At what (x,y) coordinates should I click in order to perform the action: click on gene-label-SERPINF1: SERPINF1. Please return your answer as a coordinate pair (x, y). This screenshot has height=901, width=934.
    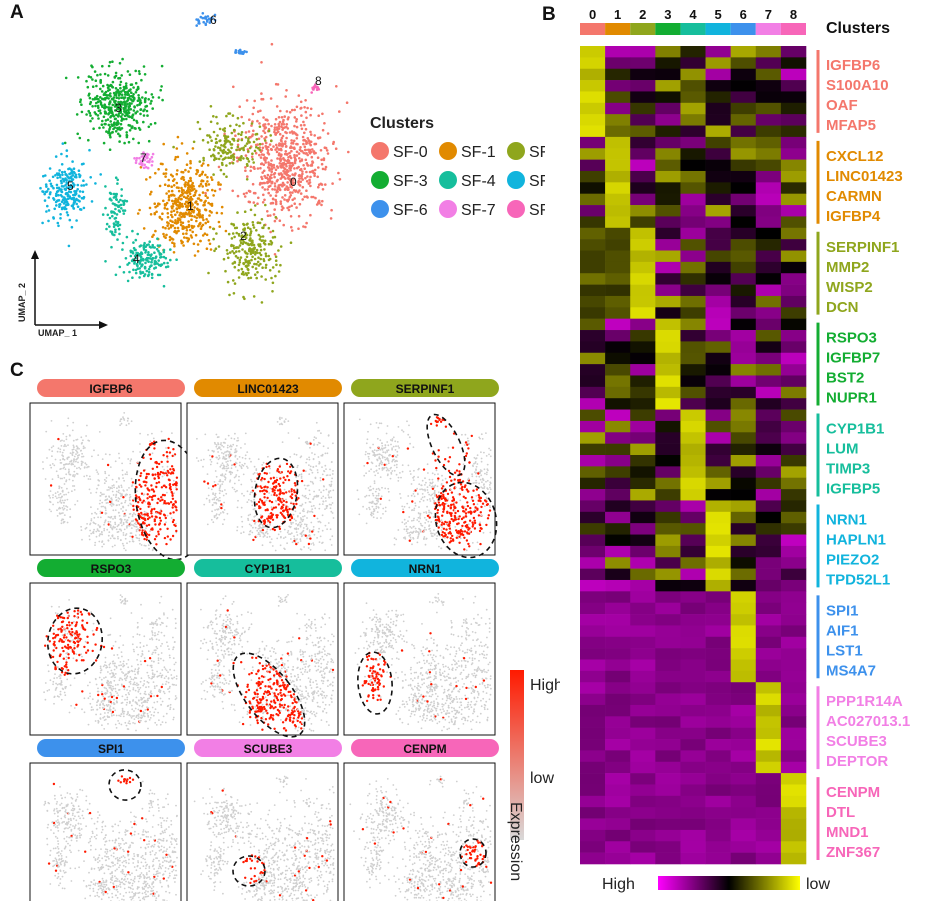
    Looking at the image, I should click on (862, 247).